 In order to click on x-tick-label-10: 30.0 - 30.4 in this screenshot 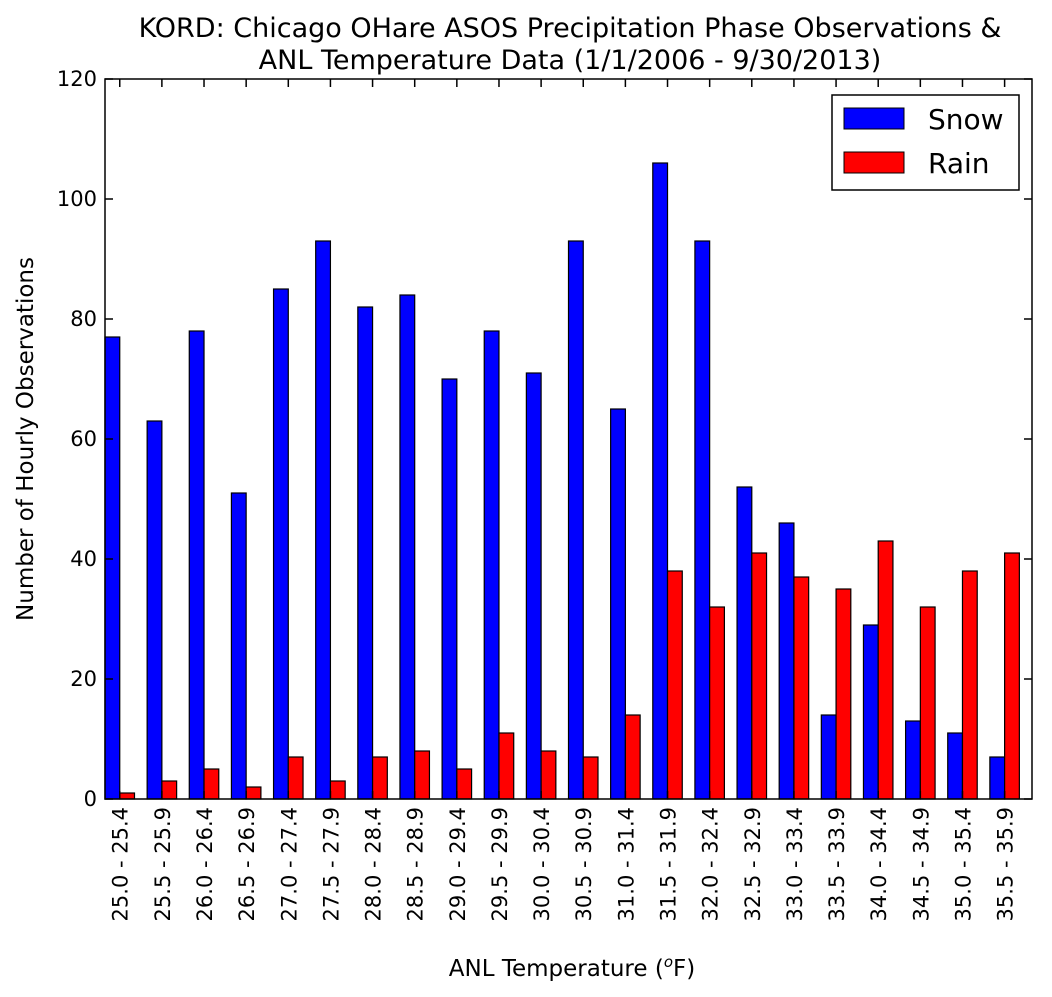, I will do `click(542, 864)`.